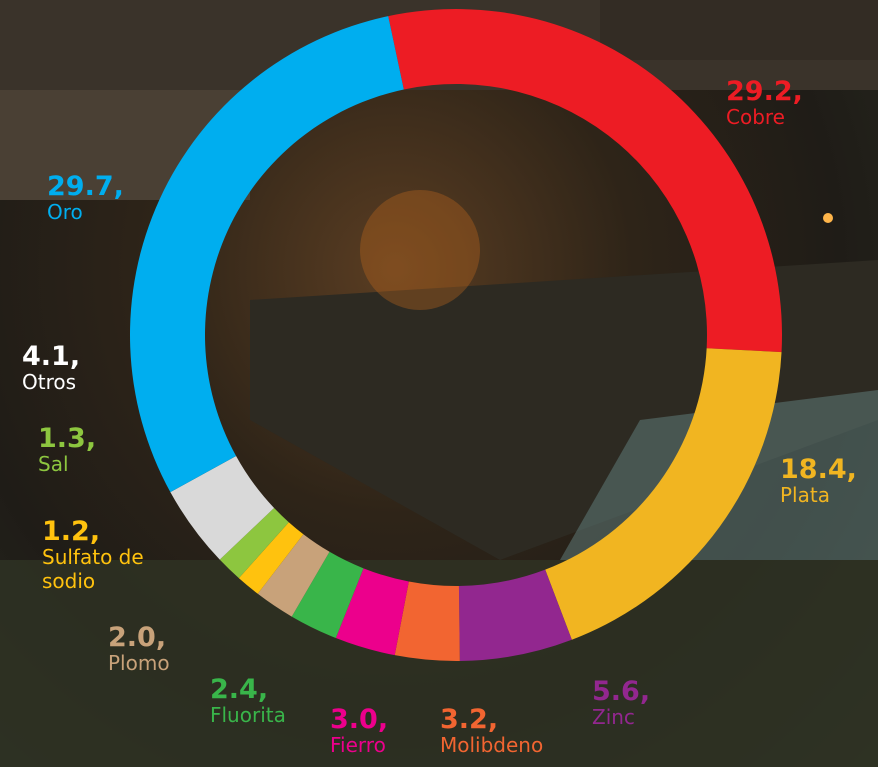 This screenshot has height=767, width=878. I want to click on value-label: 3.0,, so click(359, 719).